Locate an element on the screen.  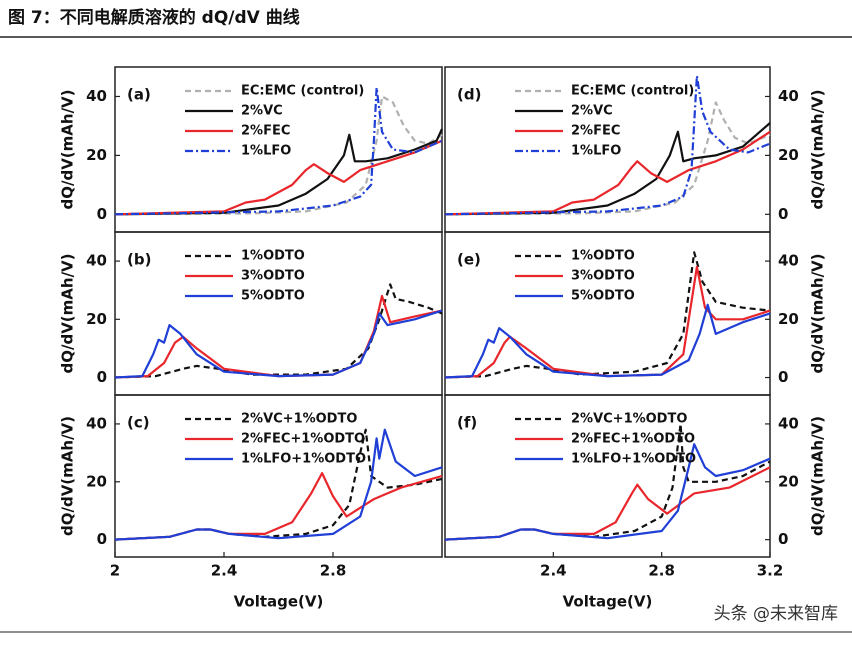
x-tick-label: 2 is located at coordinates (115, 571).